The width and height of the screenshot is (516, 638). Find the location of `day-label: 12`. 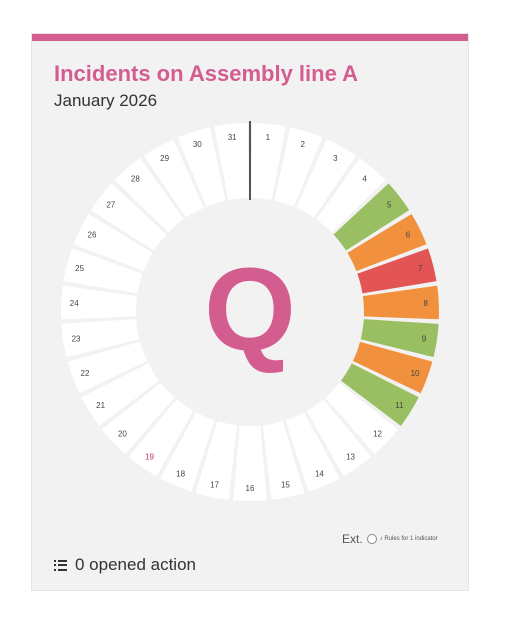

day-label: 12 is located at coordinates (377, 433).